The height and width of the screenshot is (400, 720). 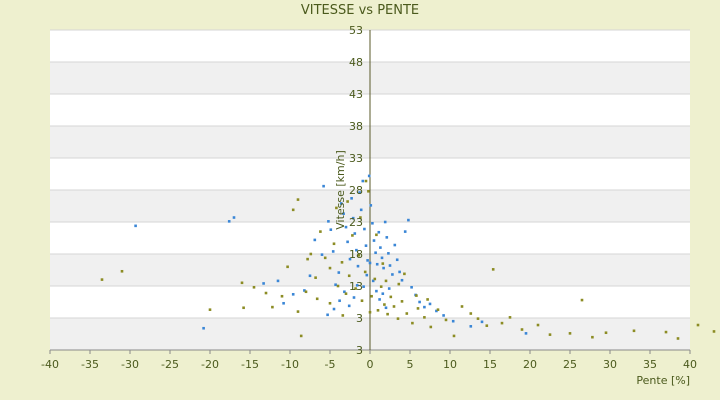 What do you see at coordinates (663, 380) in the screenshot?
I see `x-axis-label: Pente [%]` at bounding box center [663, 380].